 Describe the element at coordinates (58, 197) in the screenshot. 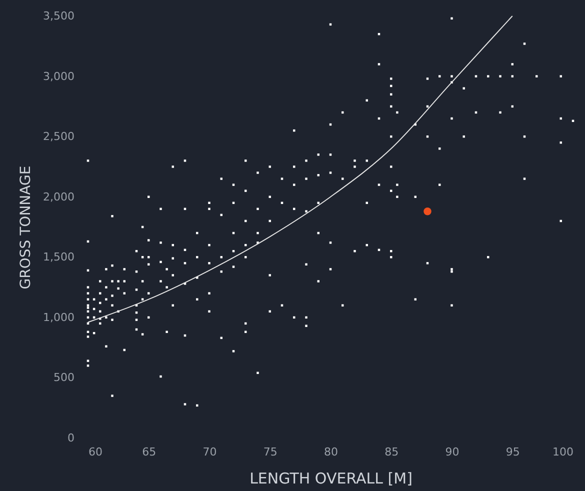

I see `y-tick-label: 2,000` at that location.